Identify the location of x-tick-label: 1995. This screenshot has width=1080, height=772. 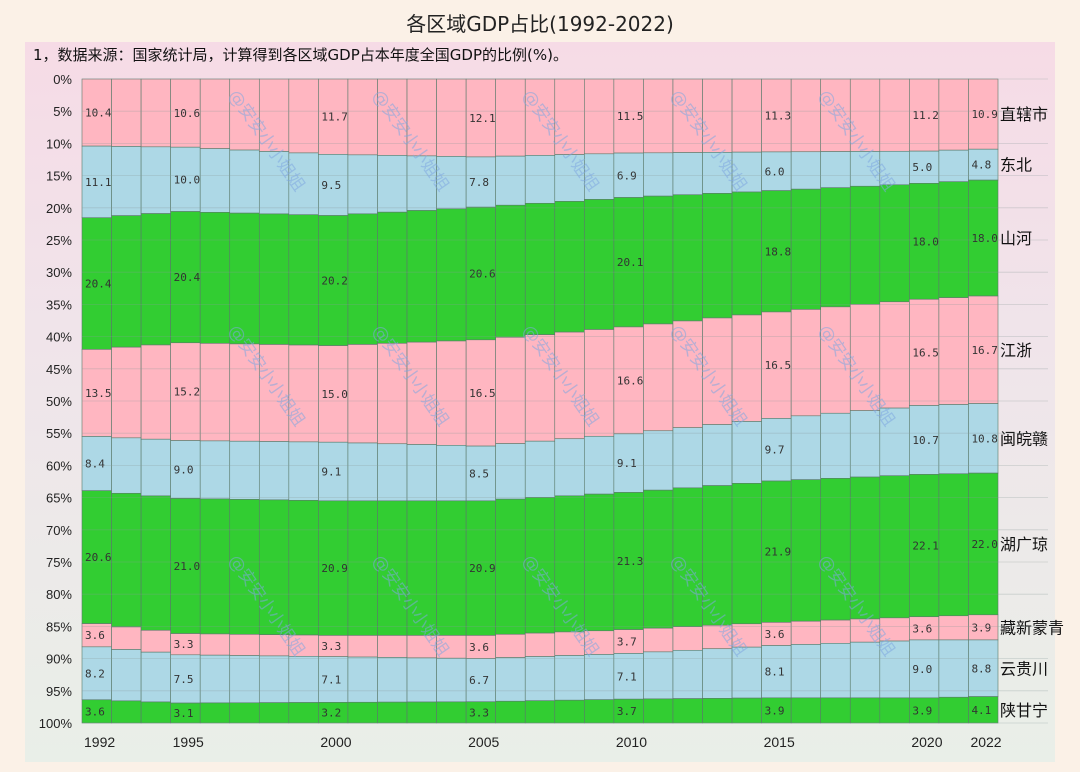
(188, 742).